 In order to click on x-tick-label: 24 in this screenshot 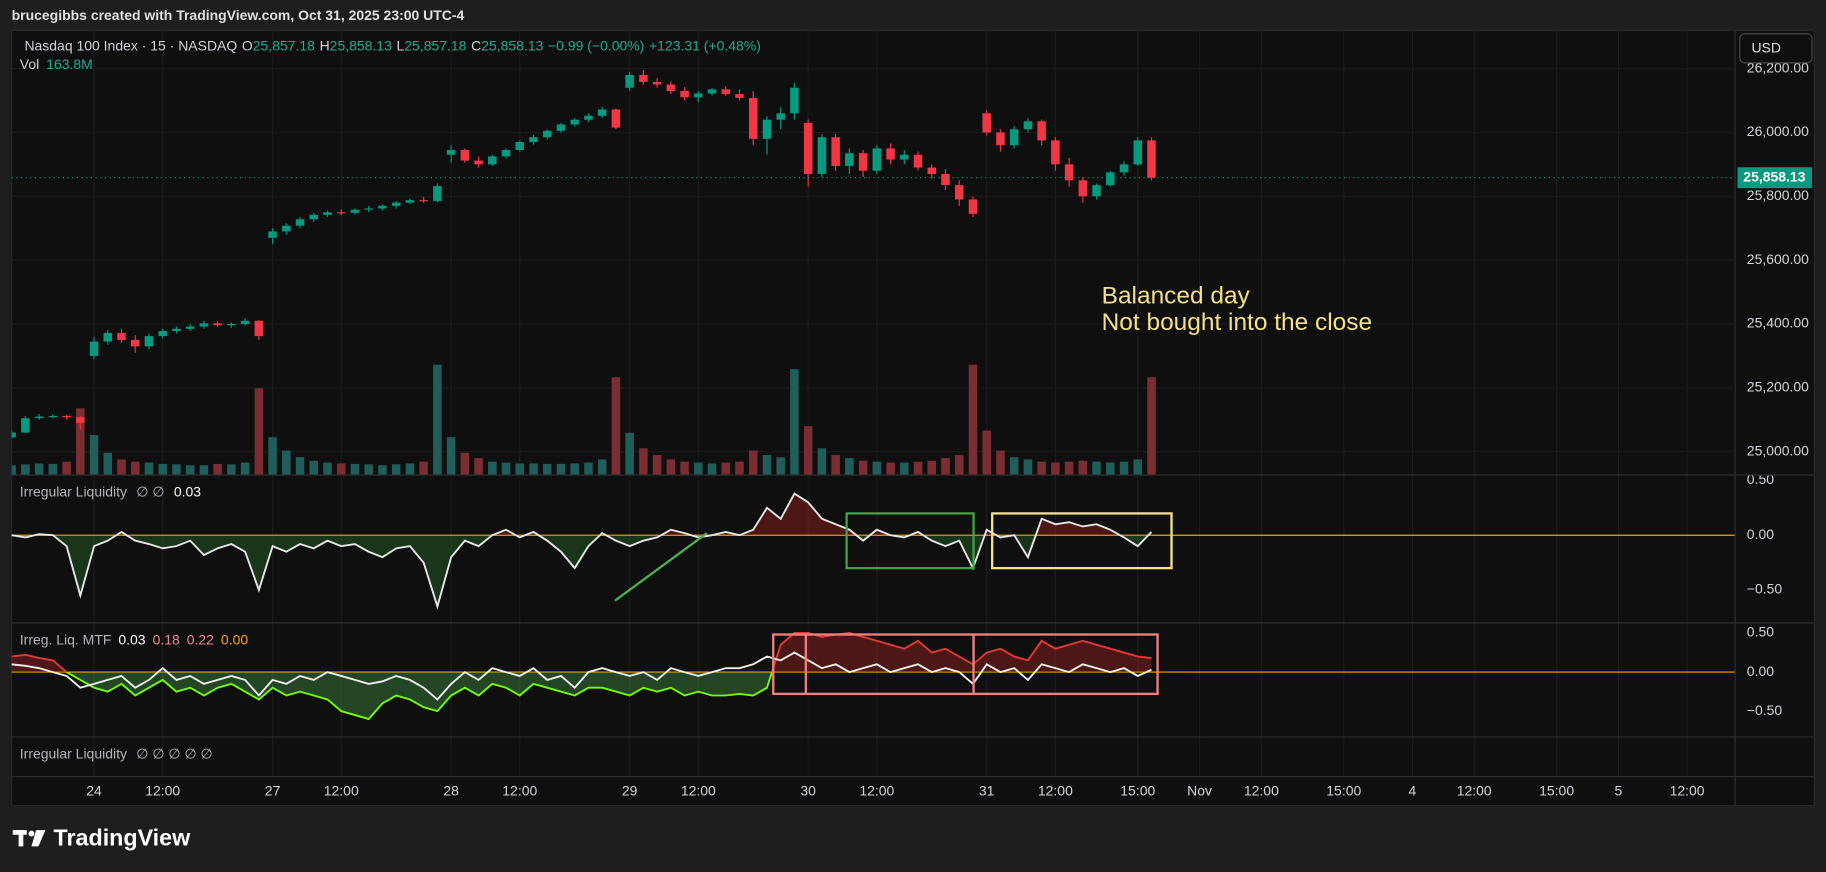, I will do `click(94, 790)`.